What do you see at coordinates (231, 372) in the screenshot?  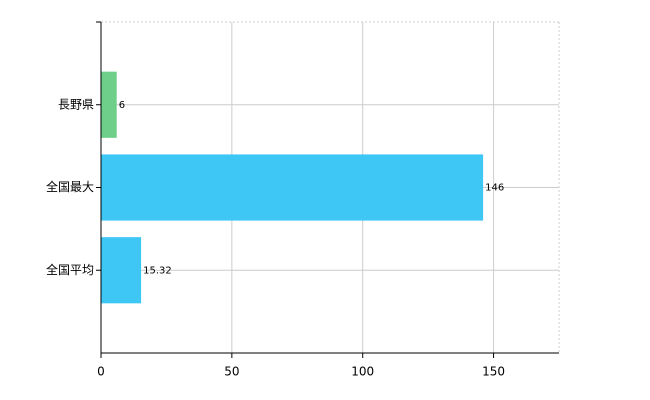 I see `x-tick-label: 50` at bounding box center [231, 372].